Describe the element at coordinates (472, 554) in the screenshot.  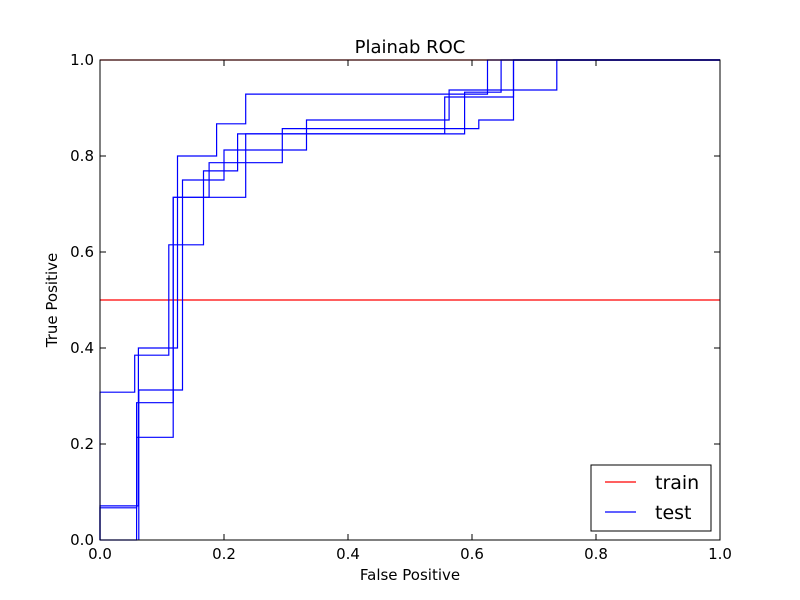
I see `x-tick-label: 0.6` at that location.